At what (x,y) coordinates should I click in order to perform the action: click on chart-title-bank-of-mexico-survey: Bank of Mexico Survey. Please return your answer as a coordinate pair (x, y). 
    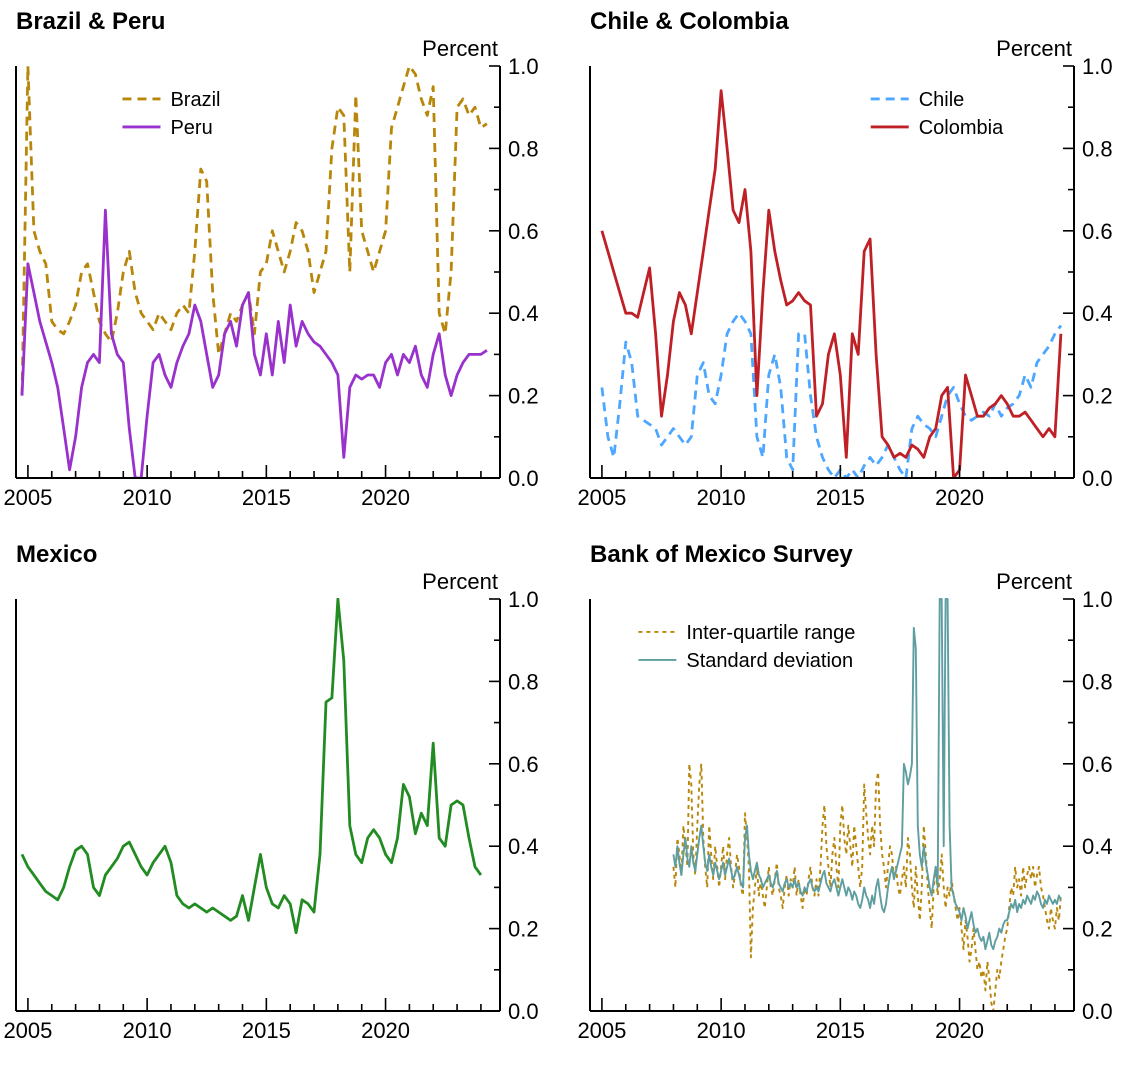
    Looking at the image, I should click on (721, 554).